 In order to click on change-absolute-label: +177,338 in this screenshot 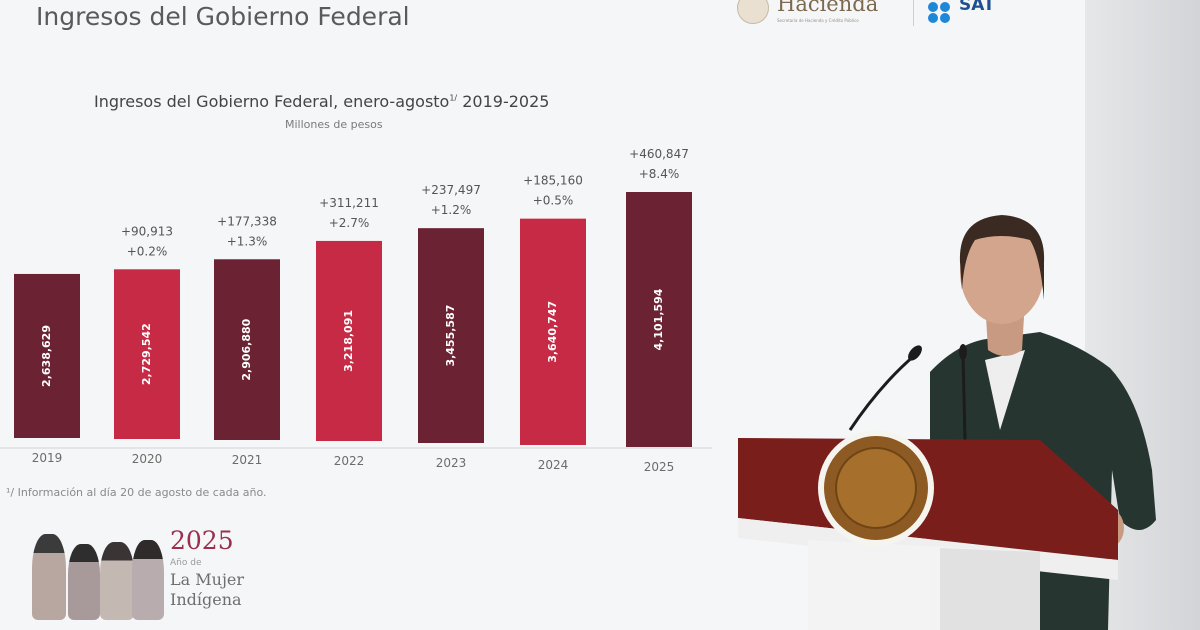, I will do `click(247, 221)`.